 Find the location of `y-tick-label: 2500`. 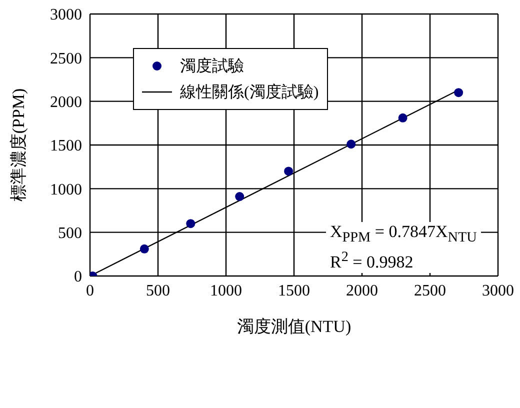

y-tick-label: 2500 is located at coordinates (66, 59).